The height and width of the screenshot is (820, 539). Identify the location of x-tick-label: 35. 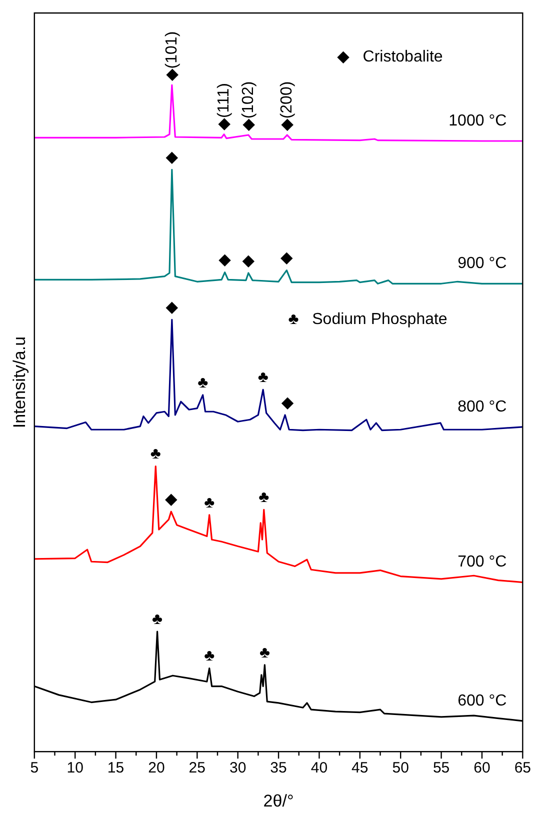
(278, 768).